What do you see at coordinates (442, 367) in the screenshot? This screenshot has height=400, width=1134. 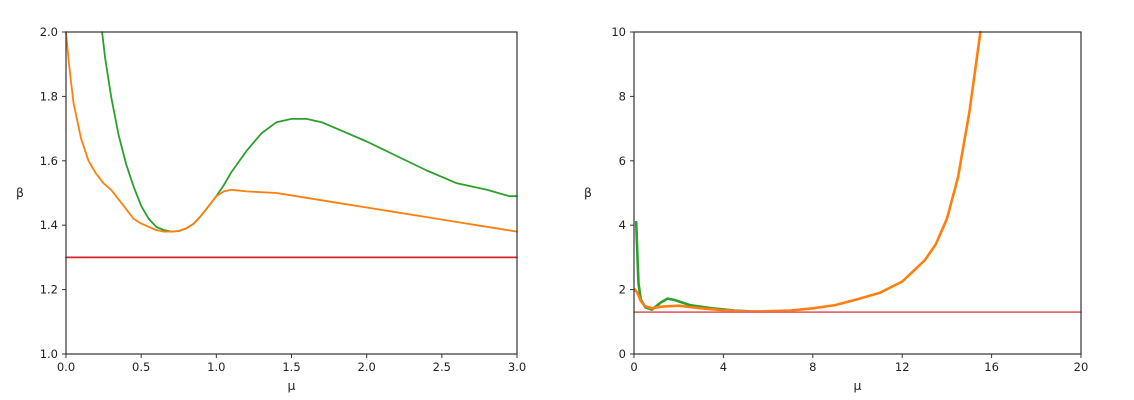 I see `x-tick-label: 2.5` at bounding box center [442, 367].